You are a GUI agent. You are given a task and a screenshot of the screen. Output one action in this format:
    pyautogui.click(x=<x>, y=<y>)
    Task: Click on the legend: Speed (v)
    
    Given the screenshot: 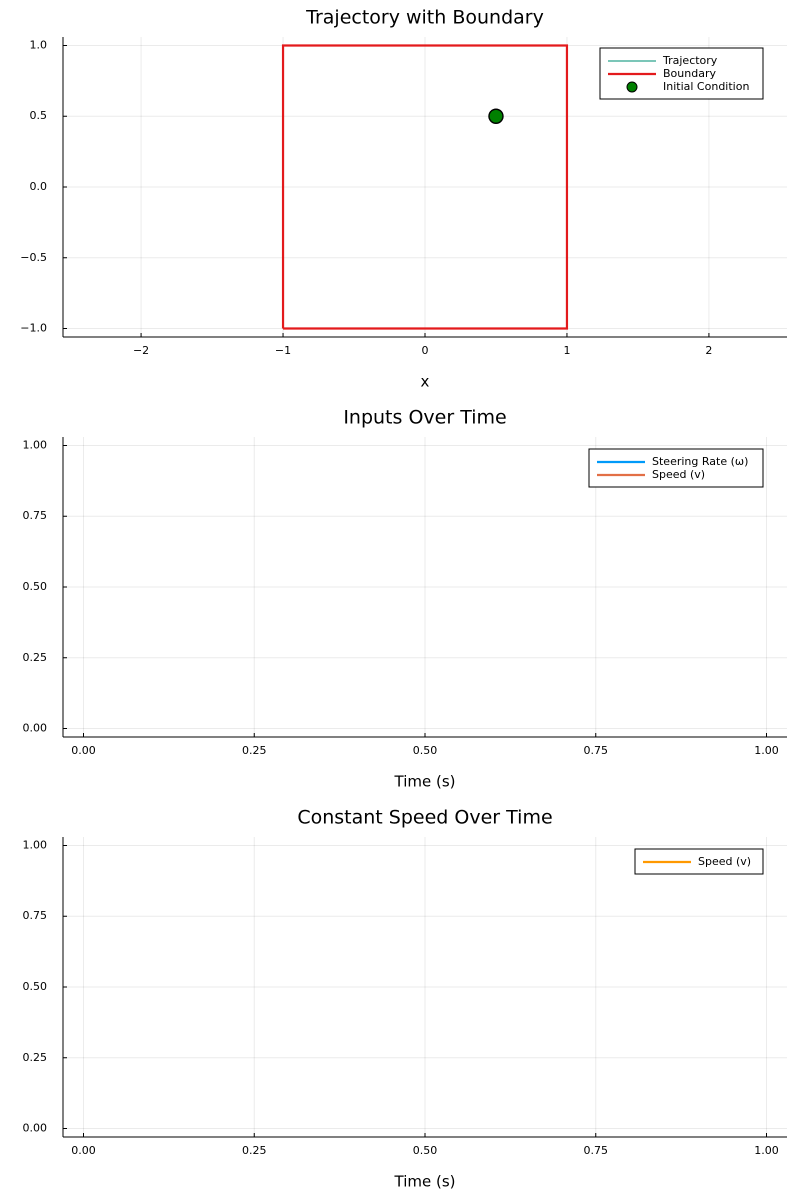 What is the action you would take?
    pyautogui.click(x=699, y=861)
    